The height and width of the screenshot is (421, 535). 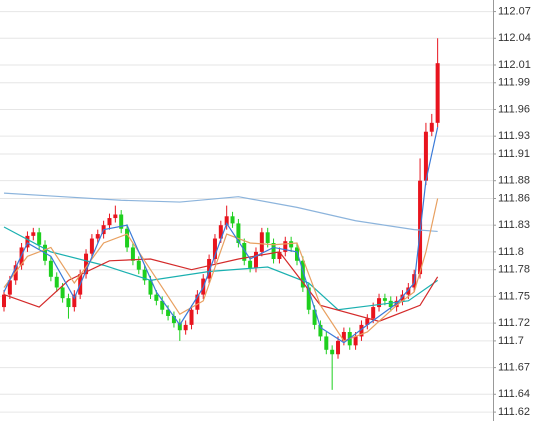 What do you see at coordinates (514, 136) in the screenshot?
I see `y-tick-label: 111.93` at bounding box center [514, 136].